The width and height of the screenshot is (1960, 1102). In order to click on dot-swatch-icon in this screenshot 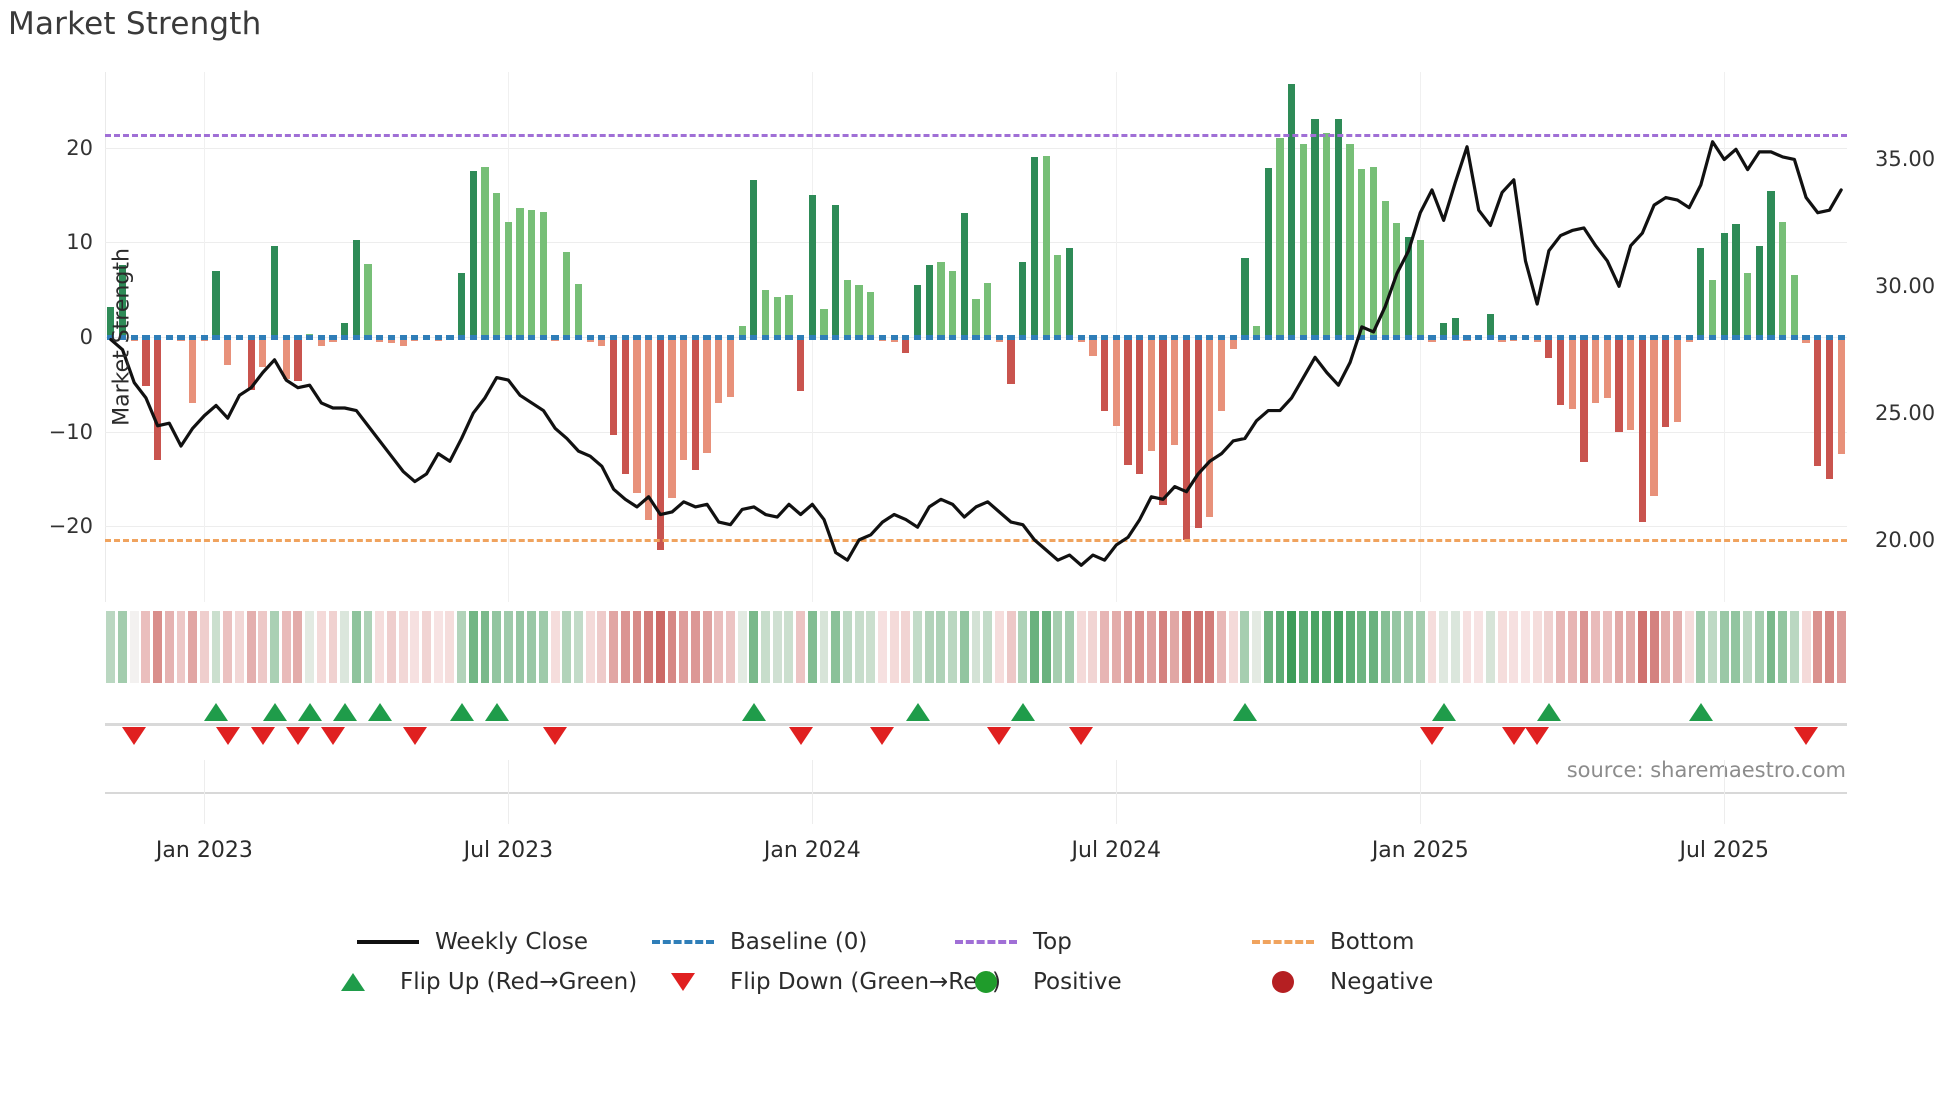, I will do `click(1283, 982)`.